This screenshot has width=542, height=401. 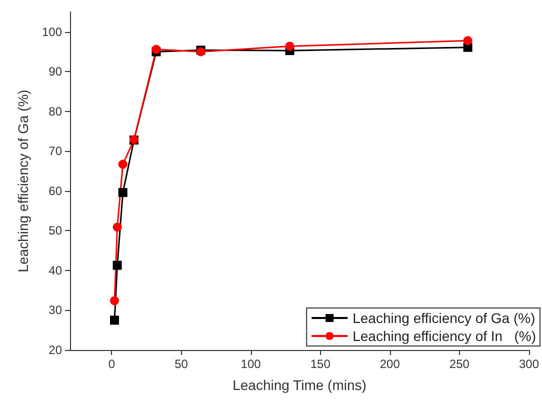 I want to click on y-tick-label: 100, so click(x=52, y=31).